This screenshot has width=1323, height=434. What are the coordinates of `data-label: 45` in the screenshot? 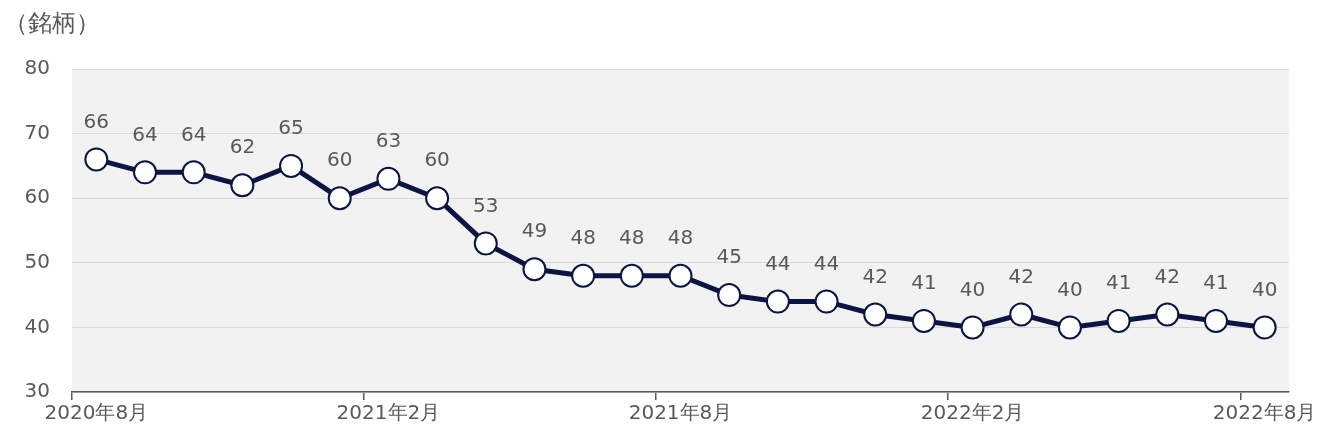 It's located at (729, 256).